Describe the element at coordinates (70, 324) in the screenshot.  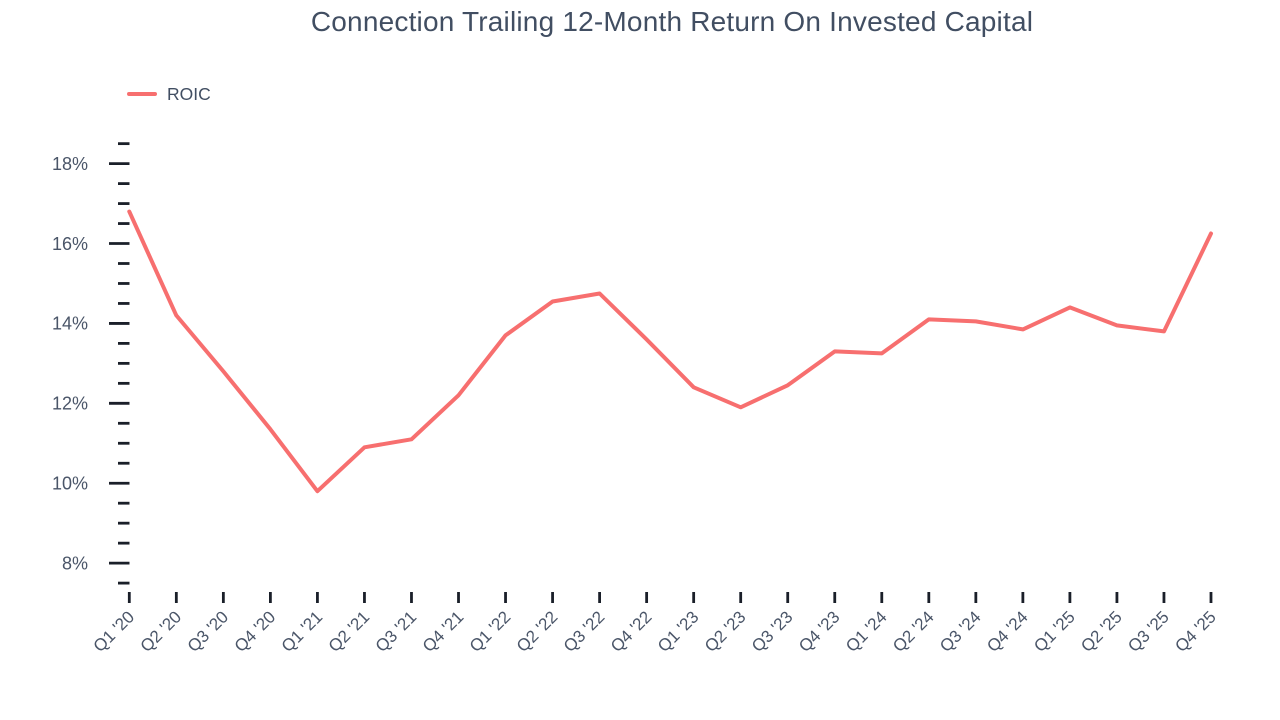
I see `y-axis-tick-label: 14%` at that location.